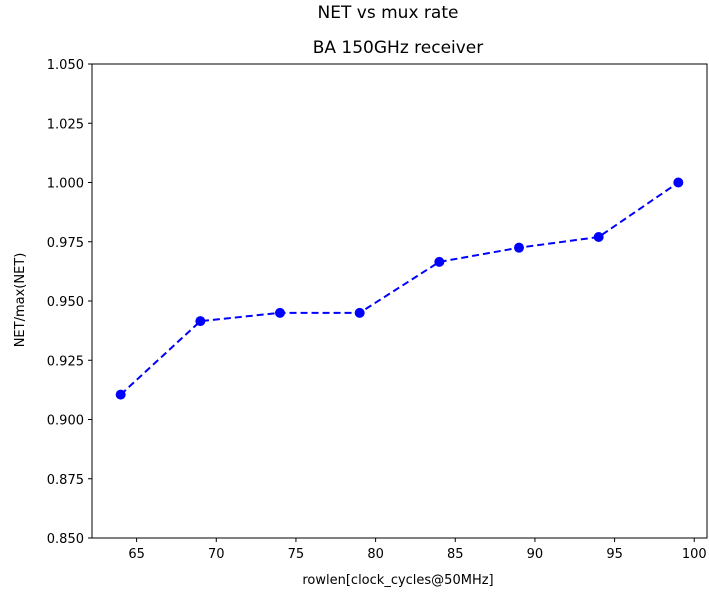 The width and height of the screenshot is (709, 595). Describe the element at coordinates (136, 554) in the screenshot. I see `x-tick-label-1: 65` at that location.